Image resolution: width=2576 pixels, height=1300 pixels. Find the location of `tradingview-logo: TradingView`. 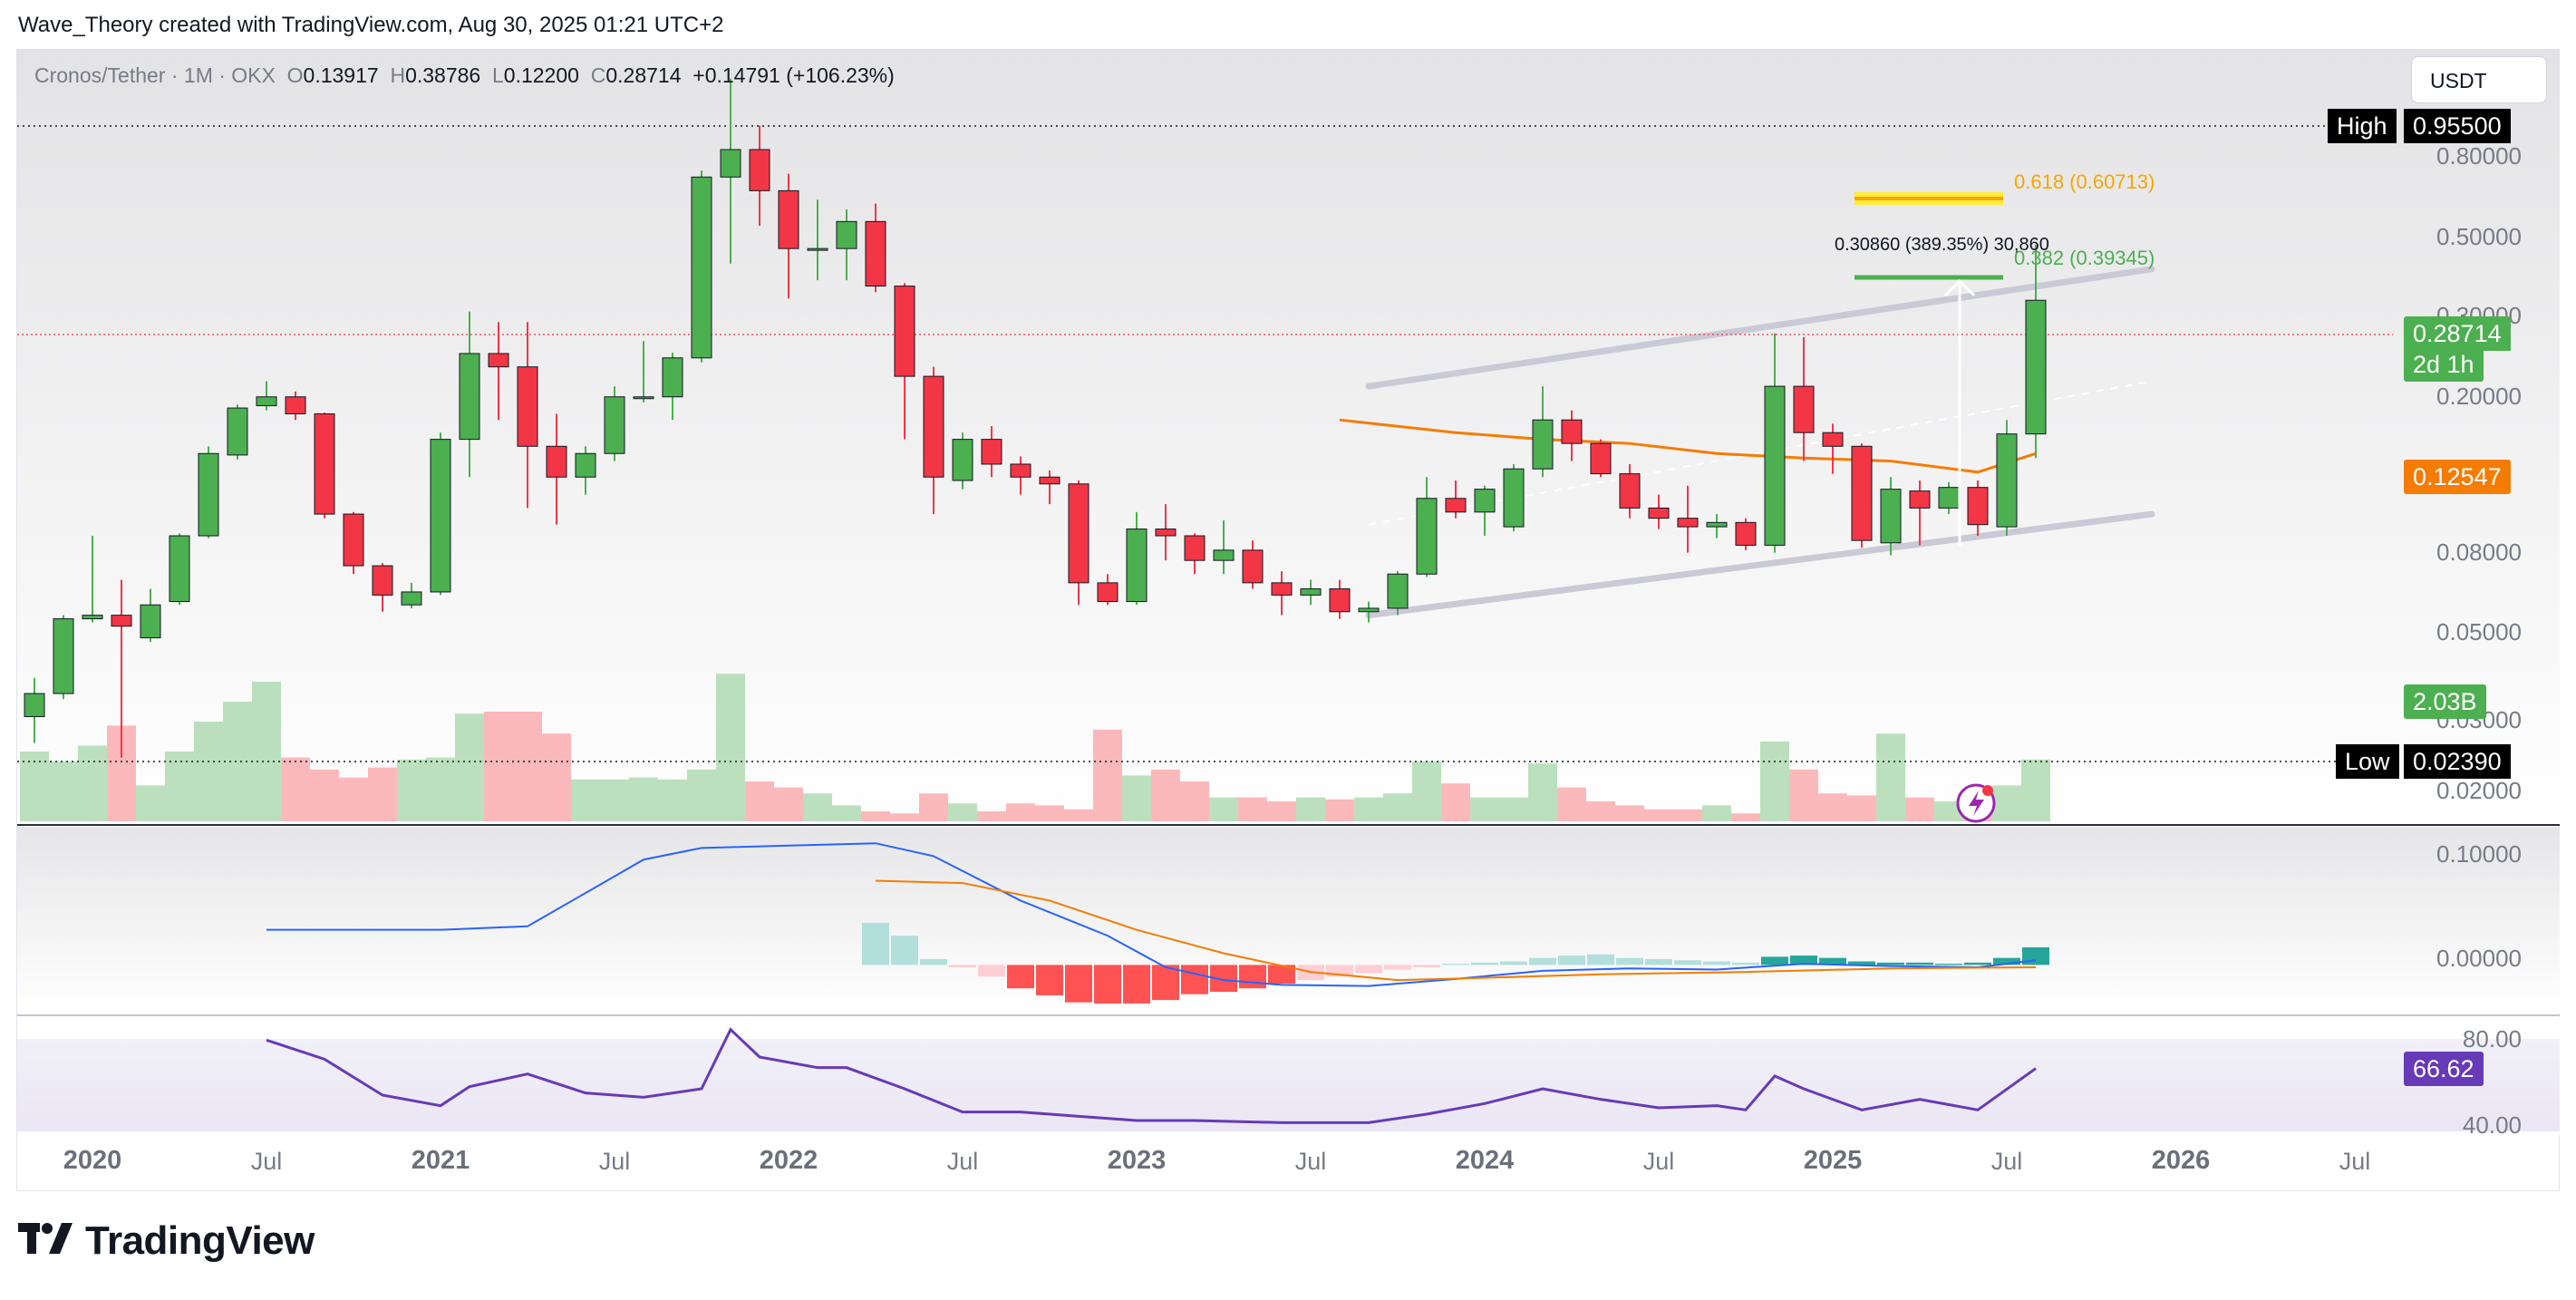

tradingview-logo: TradingView is located at coordinates (166, 1242).